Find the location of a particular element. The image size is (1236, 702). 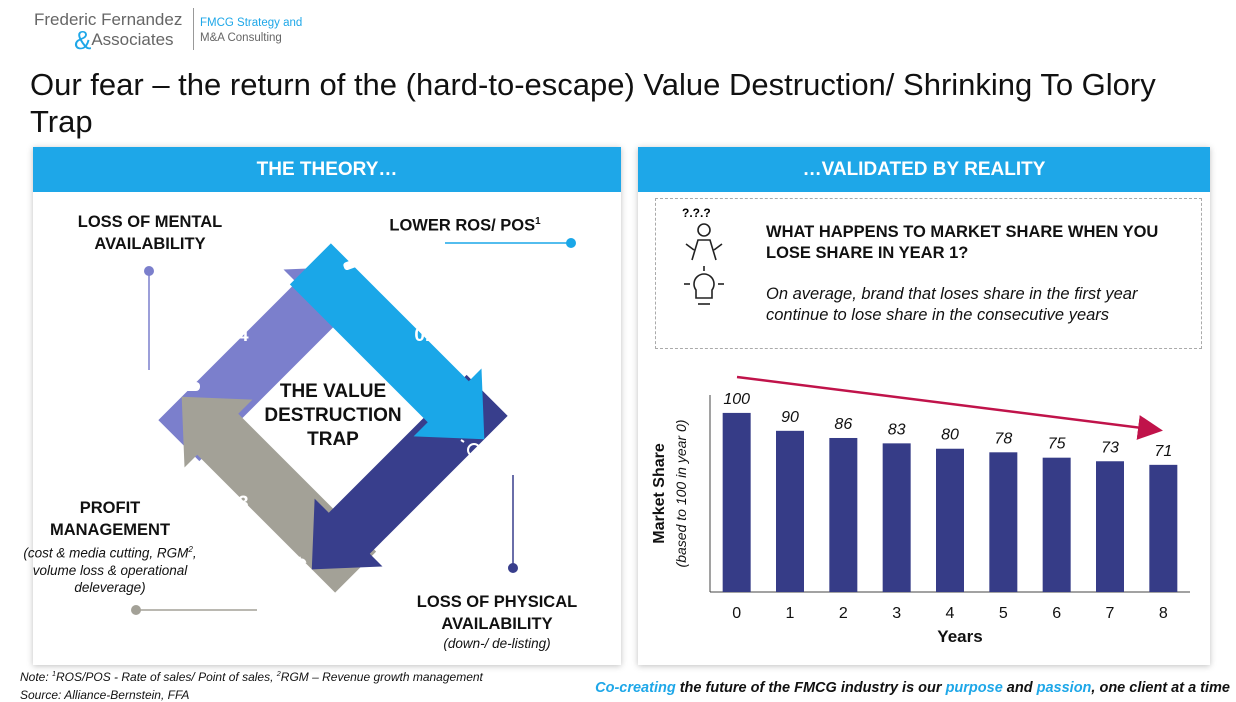

logo-line: Associates is located at coordinates (132, 39).